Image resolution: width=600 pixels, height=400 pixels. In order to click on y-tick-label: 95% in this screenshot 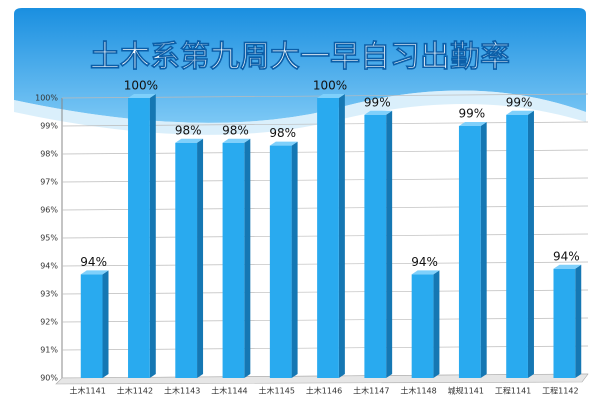, I will do `click(49, 238)`.